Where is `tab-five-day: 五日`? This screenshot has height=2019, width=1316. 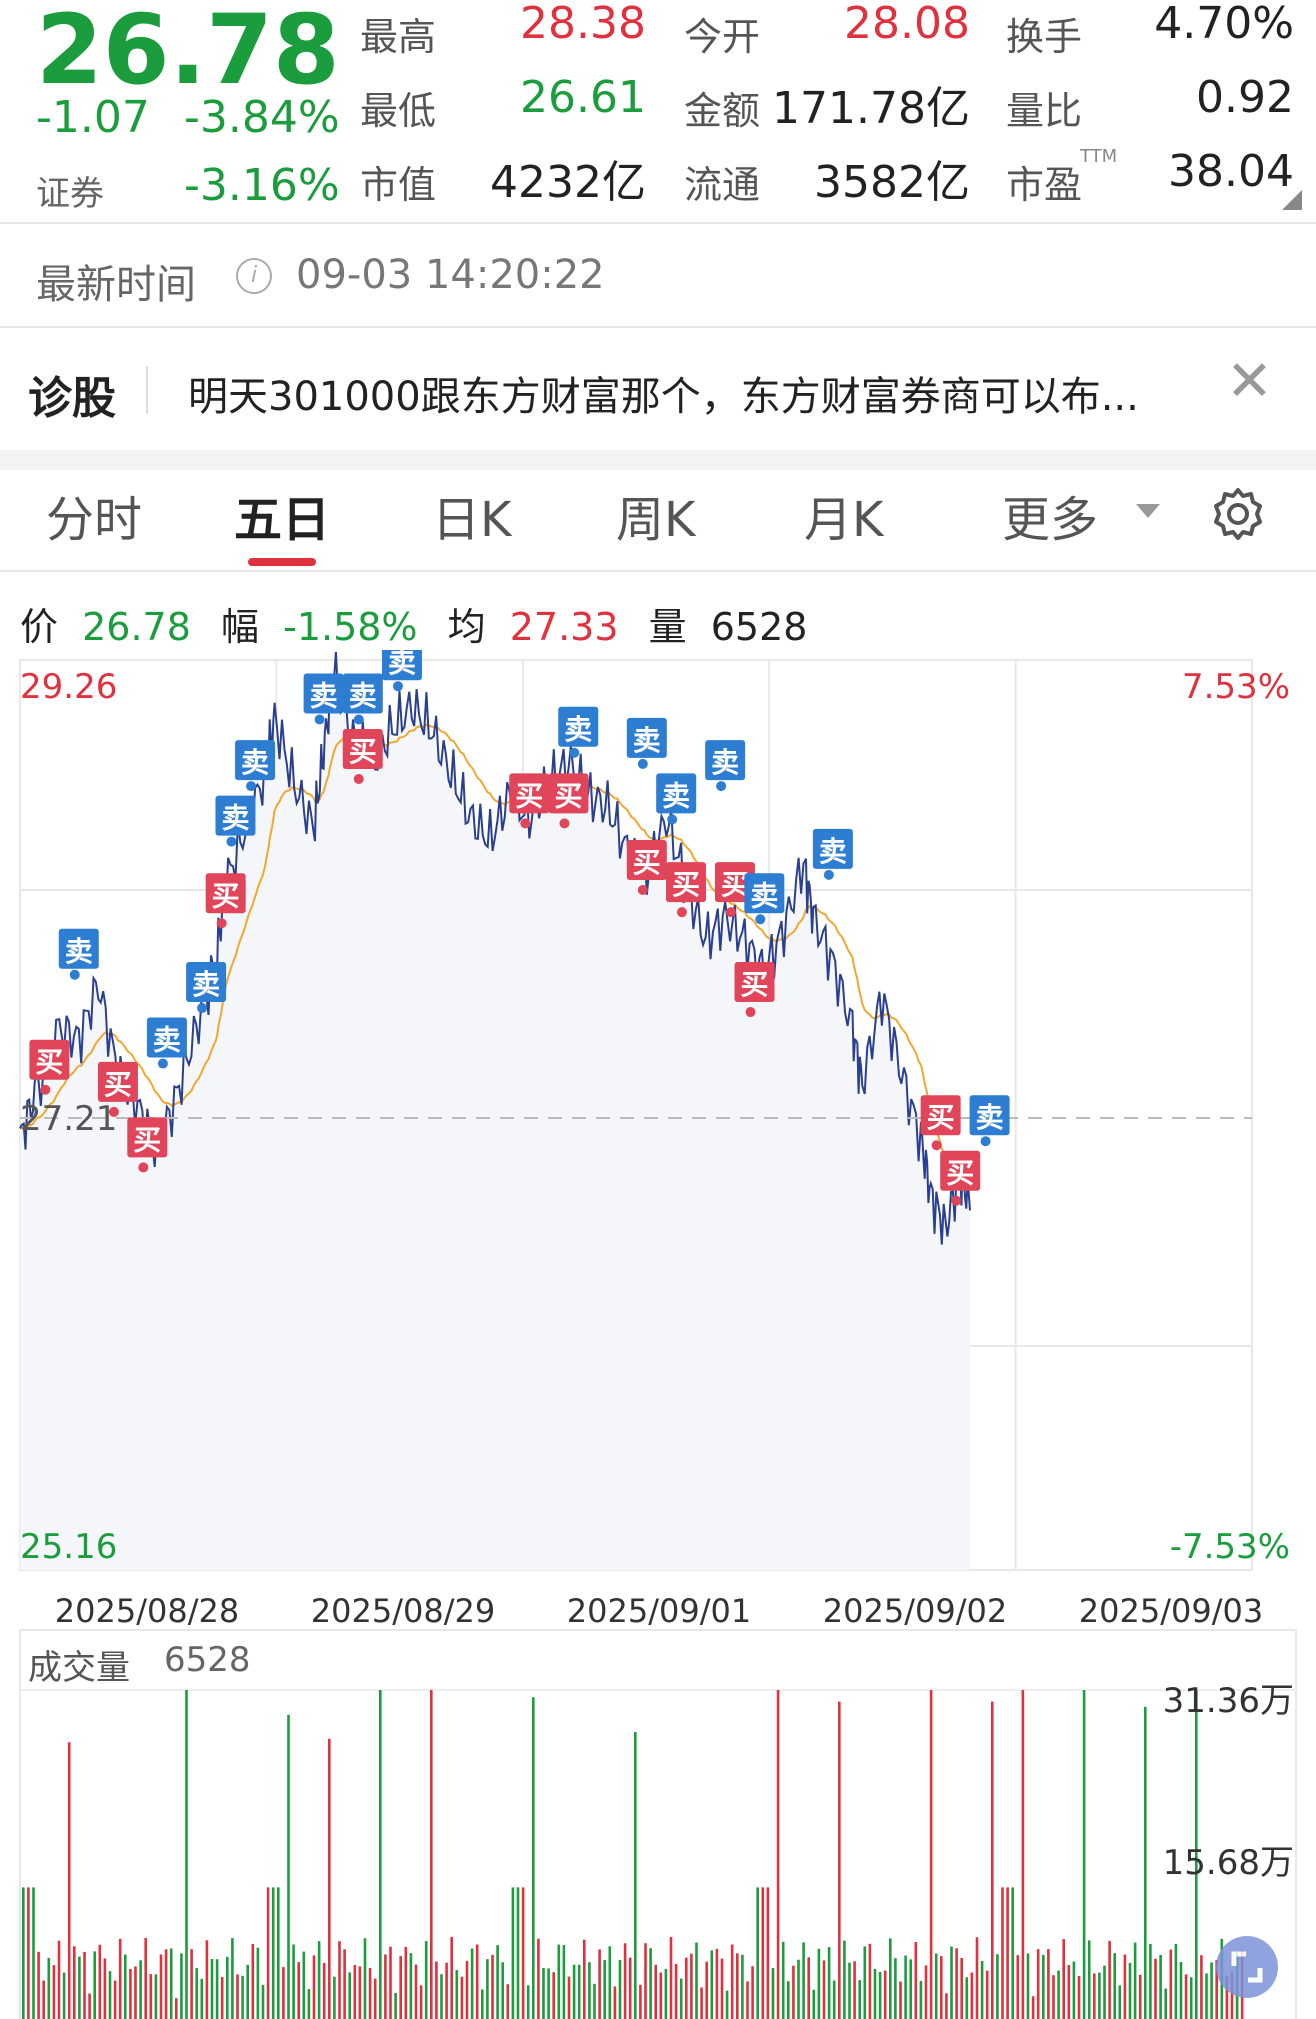
tab-five-day: 五日 is located at coordinates (282, 520).